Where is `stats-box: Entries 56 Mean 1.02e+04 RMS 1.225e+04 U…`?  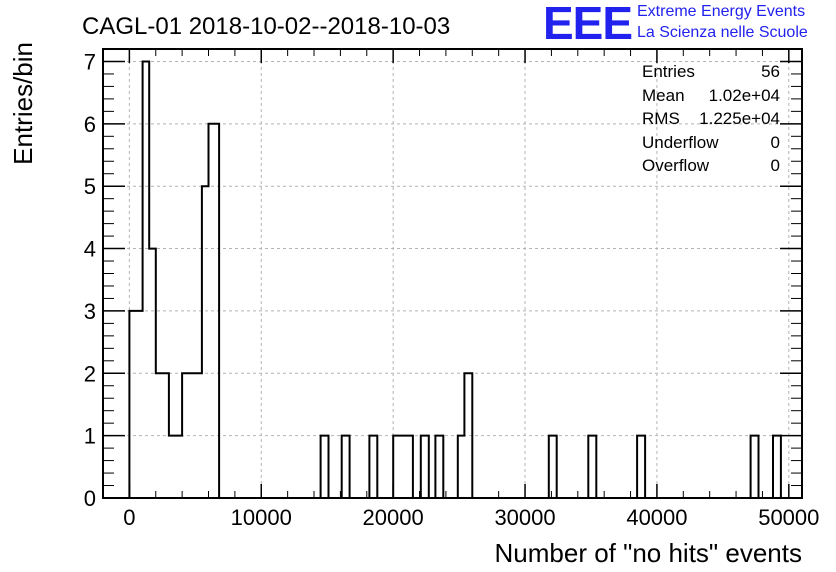 stats-box: Entries 56 Mean 1.02e+04 RMS 1.225e+04 U… is located at coordinates (711, 119).